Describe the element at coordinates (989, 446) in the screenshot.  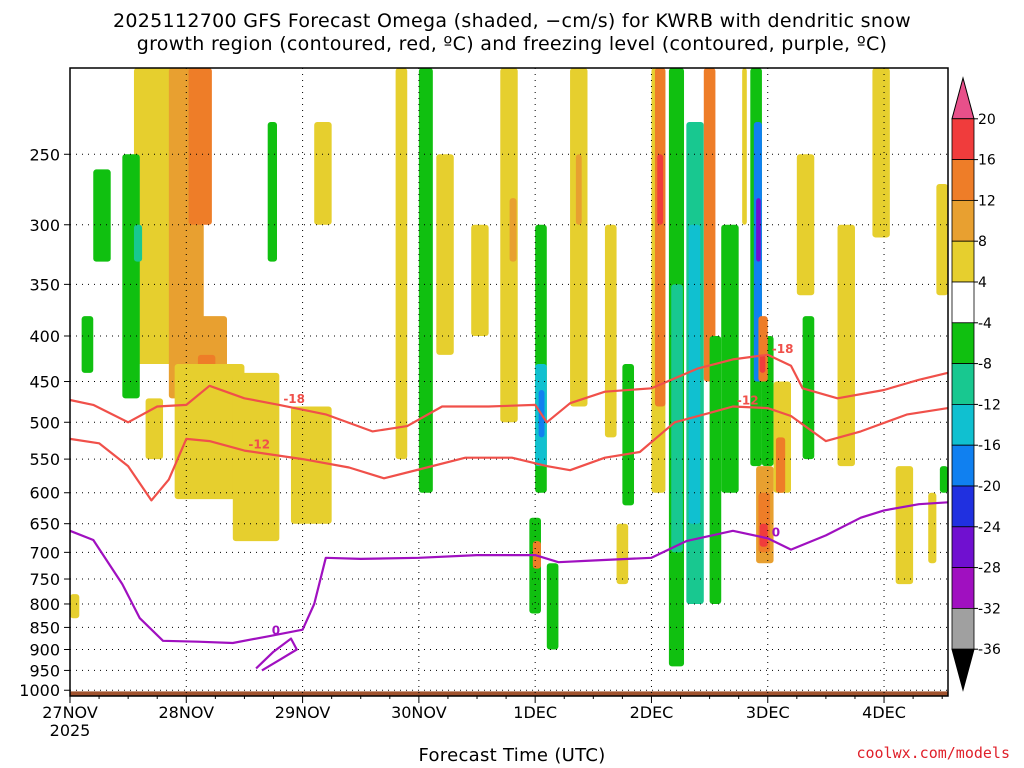
I see `colorbar-label: -16` at that location.